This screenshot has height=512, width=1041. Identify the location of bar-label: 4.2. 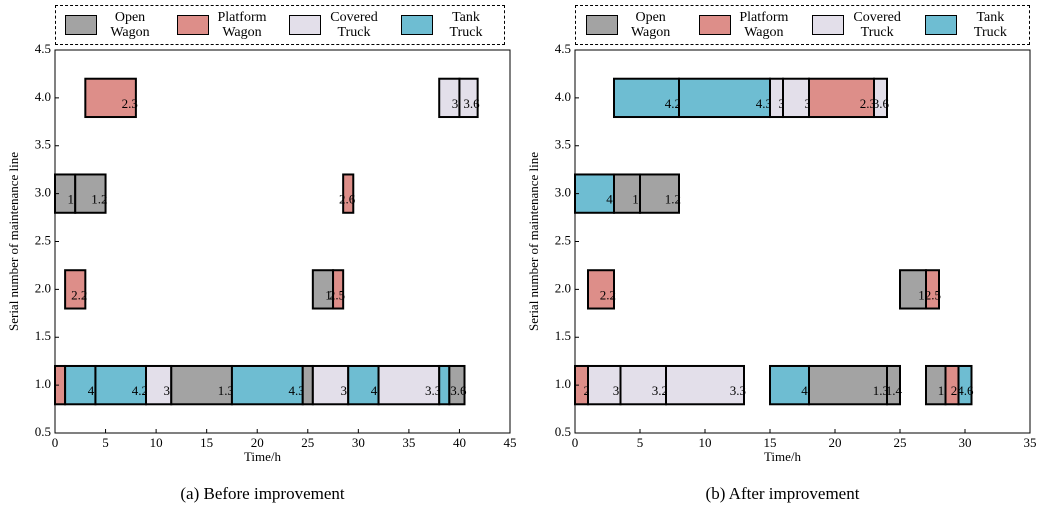
(140, 390).